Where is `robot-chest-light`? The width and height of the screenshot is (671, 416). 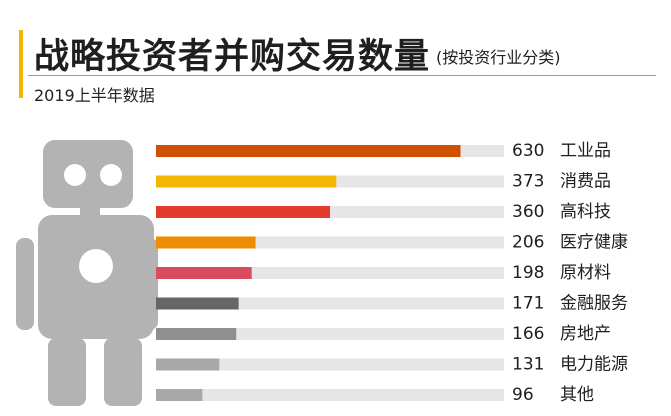 robot-chest-light is located at coordinates (96, 266).